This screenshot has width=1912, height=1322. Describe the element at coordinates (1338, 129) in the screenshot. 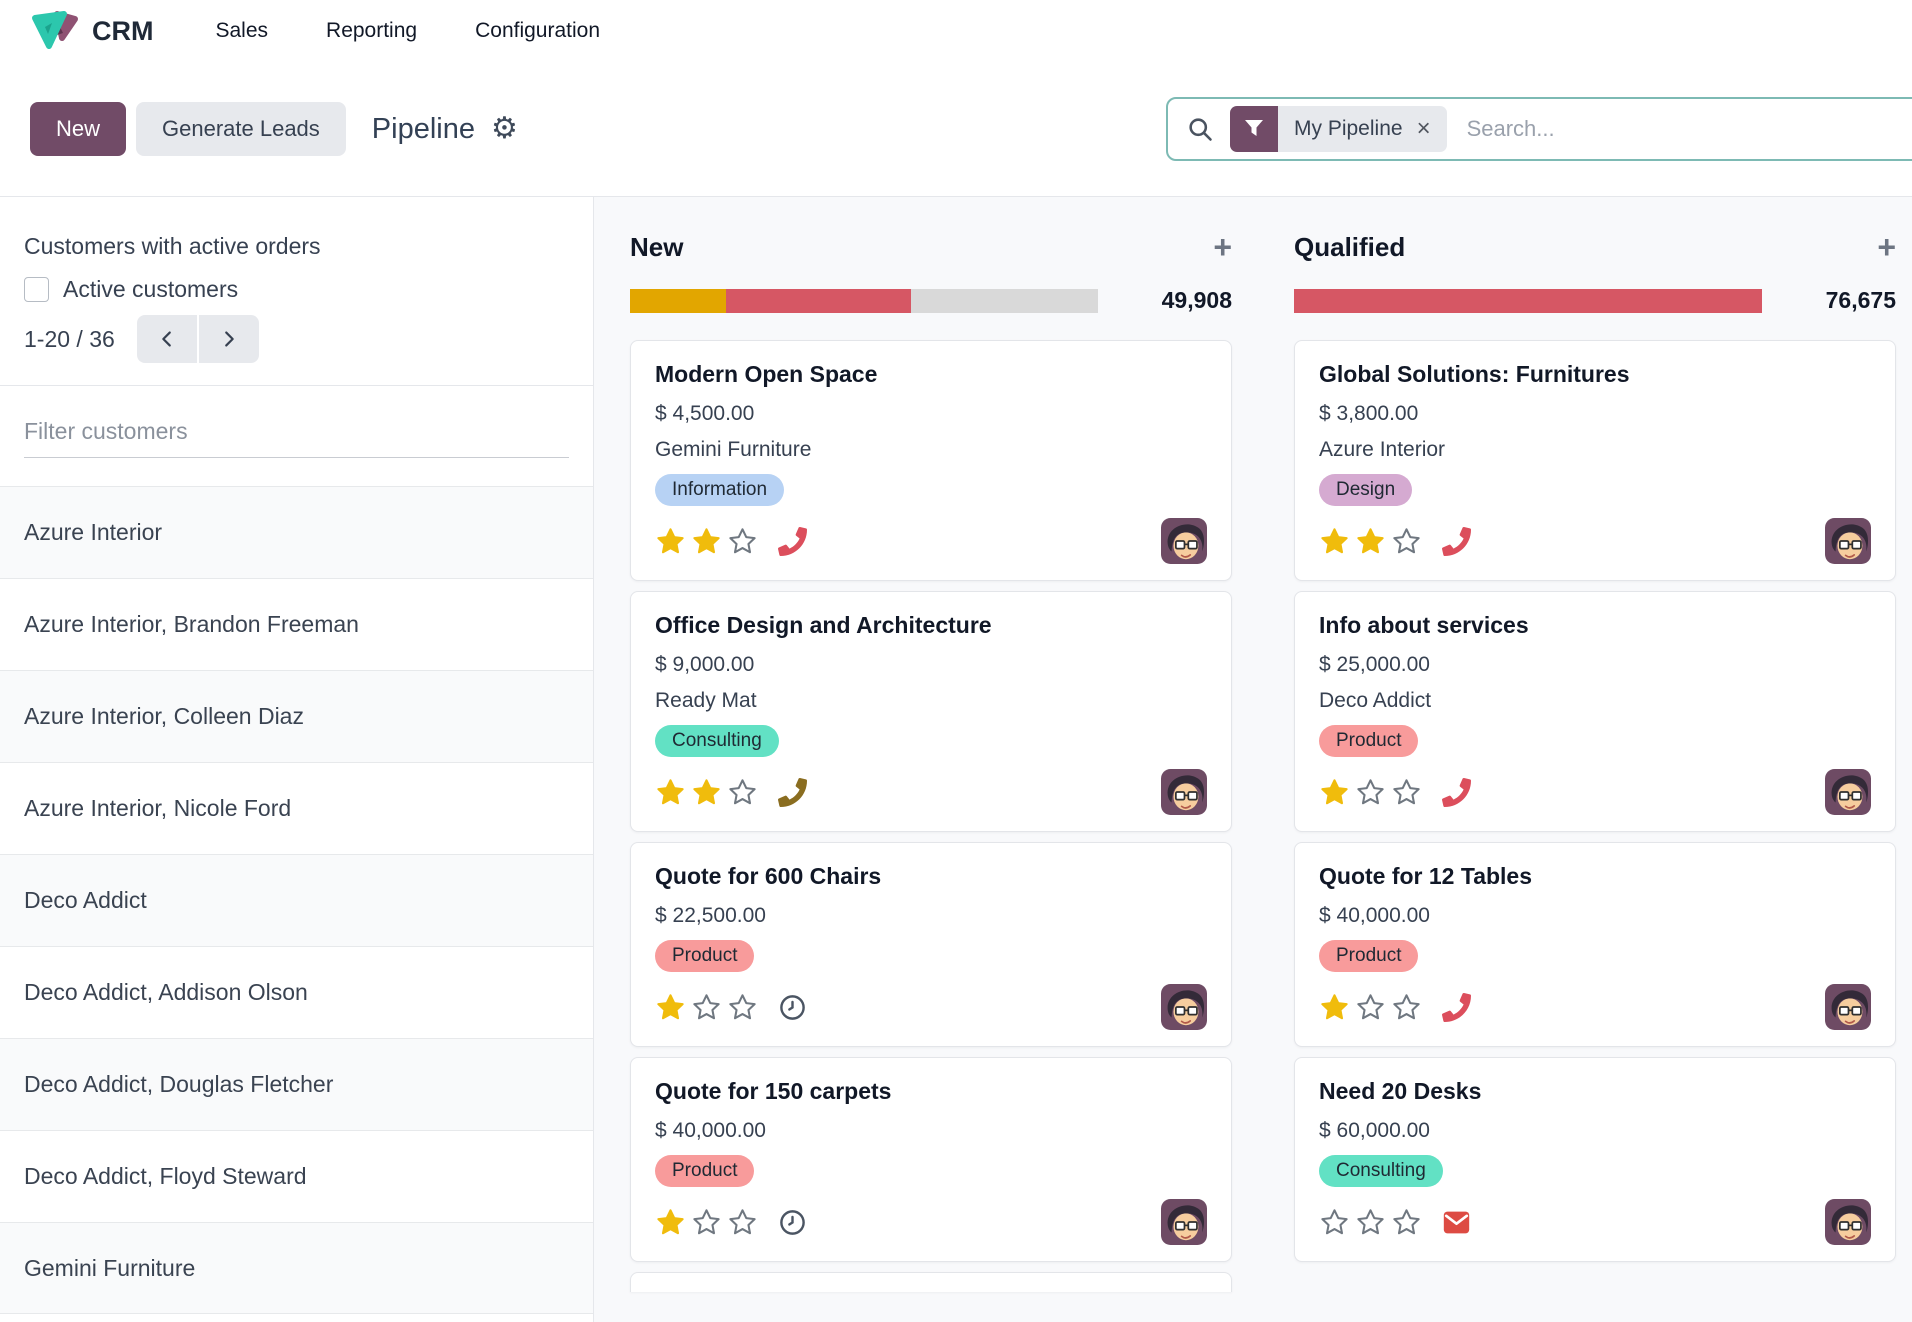

I see `search-facet: My Pipeline ×` at that location.